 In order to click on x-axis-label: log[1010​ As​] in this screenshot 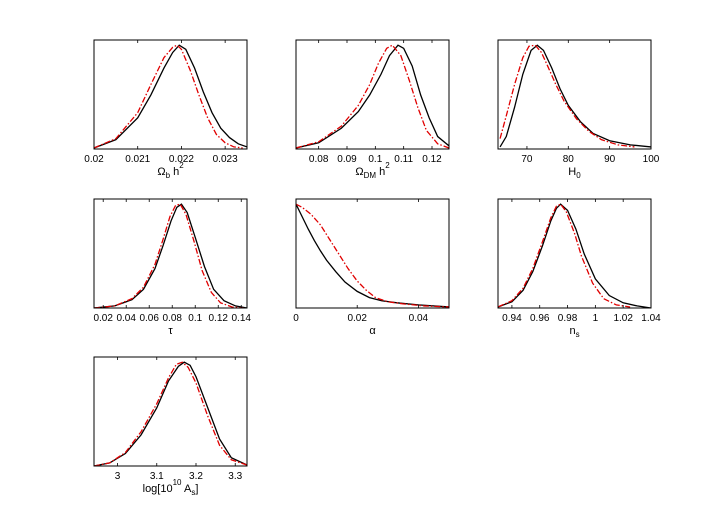, I will do `click(171, 487)`.